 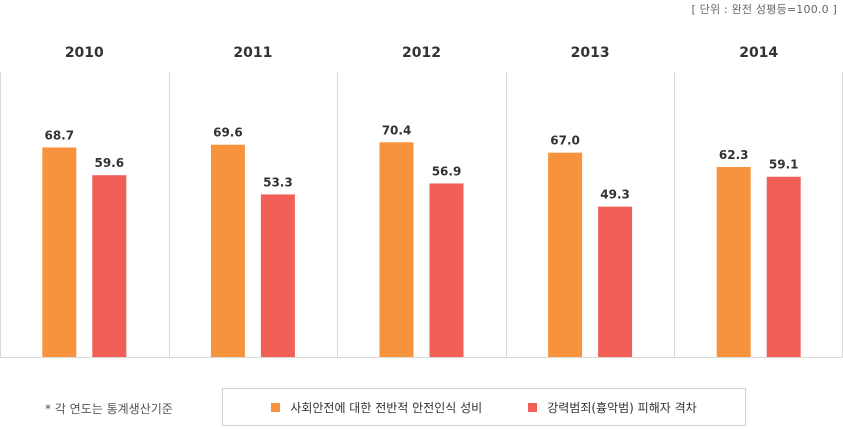 I want to click on value-label: 59.1, so click(x=784, y=165).